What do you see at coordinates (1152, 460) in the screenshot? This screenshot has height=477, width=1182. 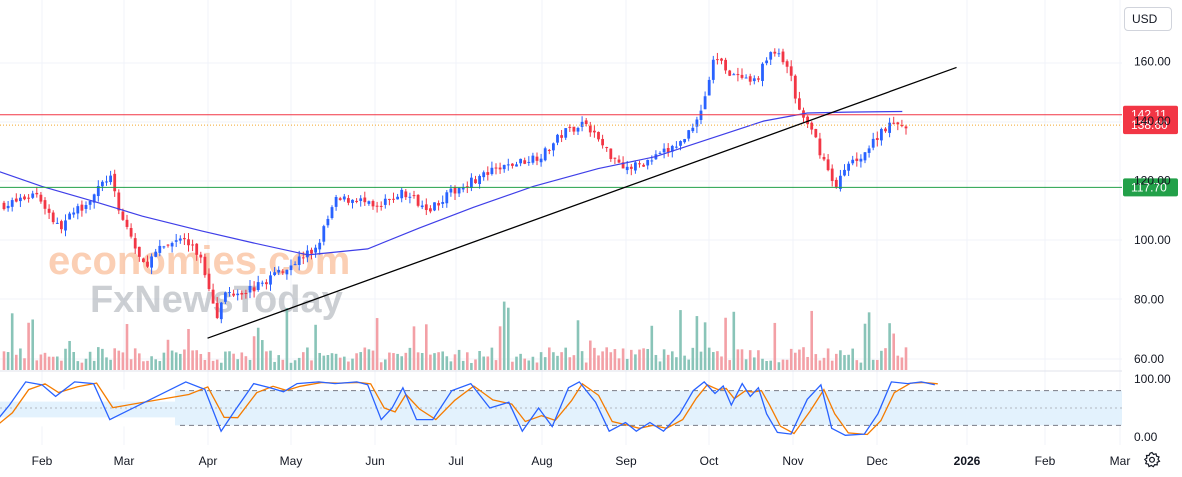 I see `settings-gear-icon` at bounding box center [1152, 460].